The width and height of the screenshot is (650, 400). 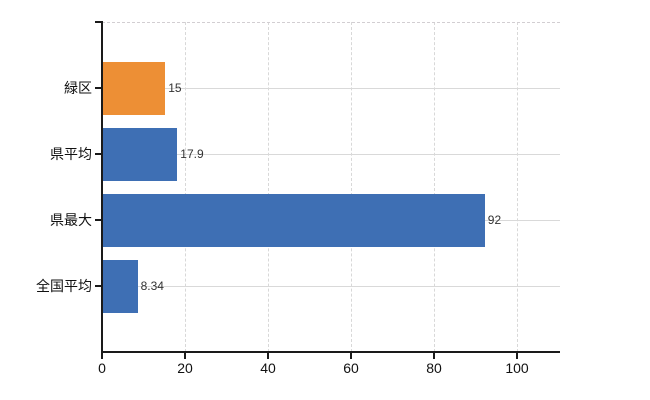 I want to click on x-axis-tick-label: 100, so click(x=517, y=368).